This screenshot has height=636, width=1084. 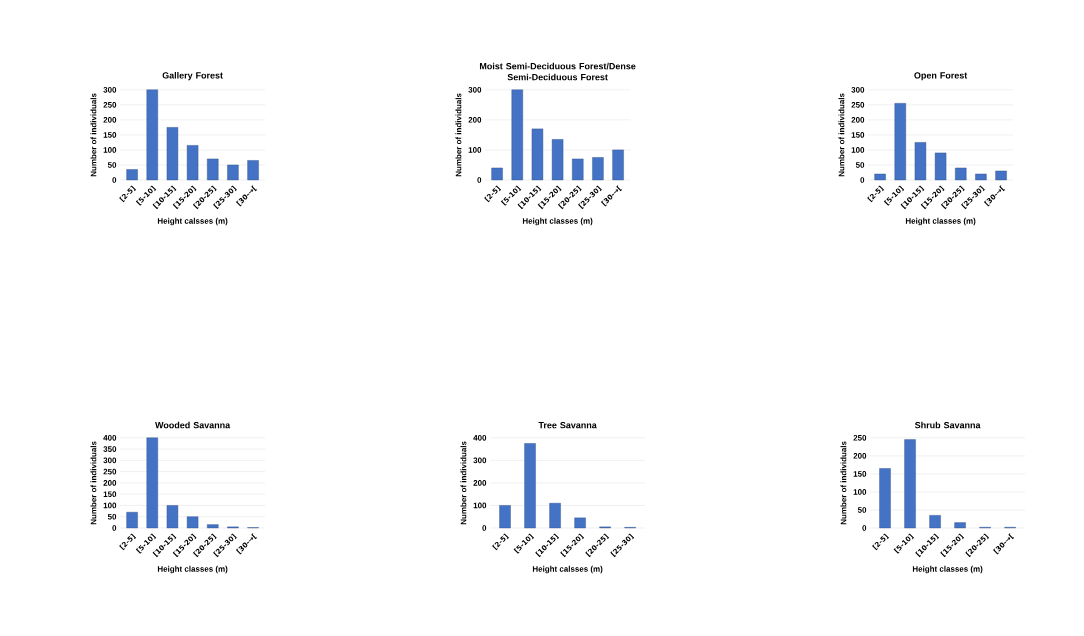 I want to click on chart-title: Tree Savanna, so click(x=567, y=425).